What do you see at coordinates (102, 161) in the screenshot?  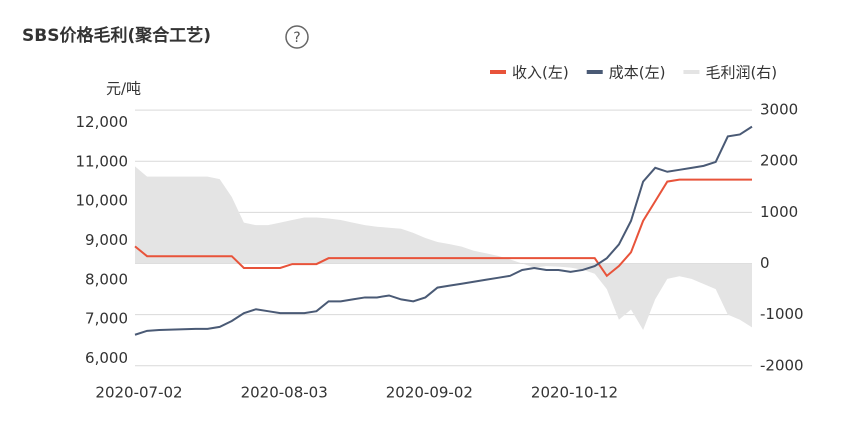 I see `y-tick-label: 11,000` at bounding box center [102, 161].